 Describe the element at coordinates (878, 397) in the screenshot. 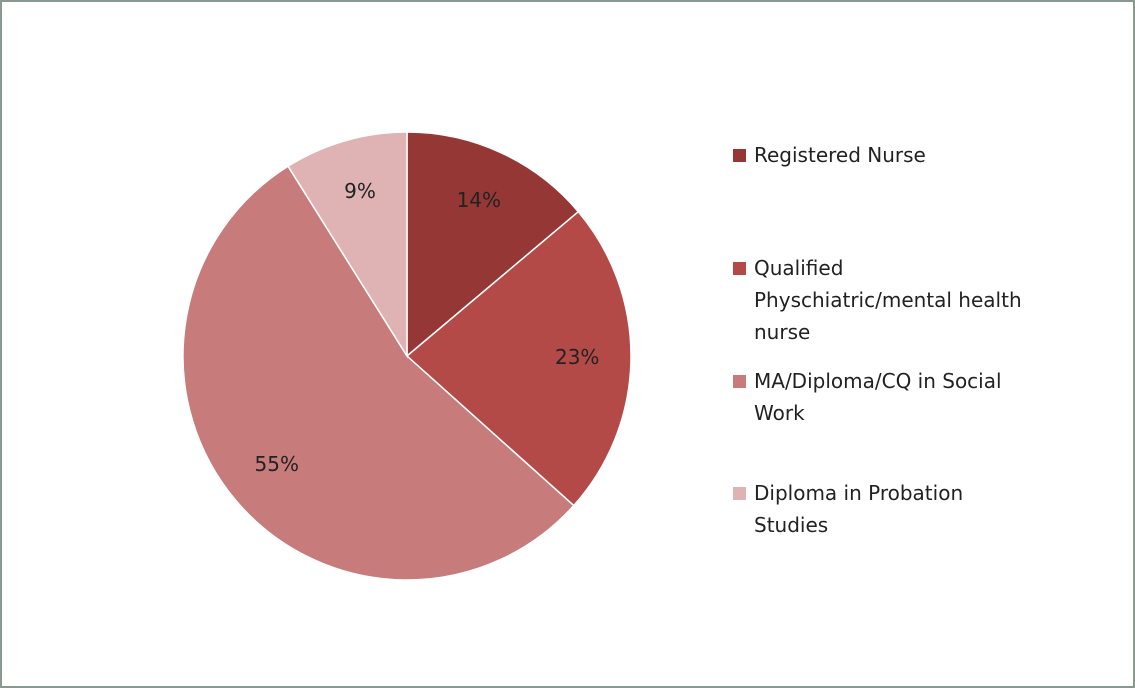

I see `legend-label: MA/Diploma/CQ in Social Work` at that location.